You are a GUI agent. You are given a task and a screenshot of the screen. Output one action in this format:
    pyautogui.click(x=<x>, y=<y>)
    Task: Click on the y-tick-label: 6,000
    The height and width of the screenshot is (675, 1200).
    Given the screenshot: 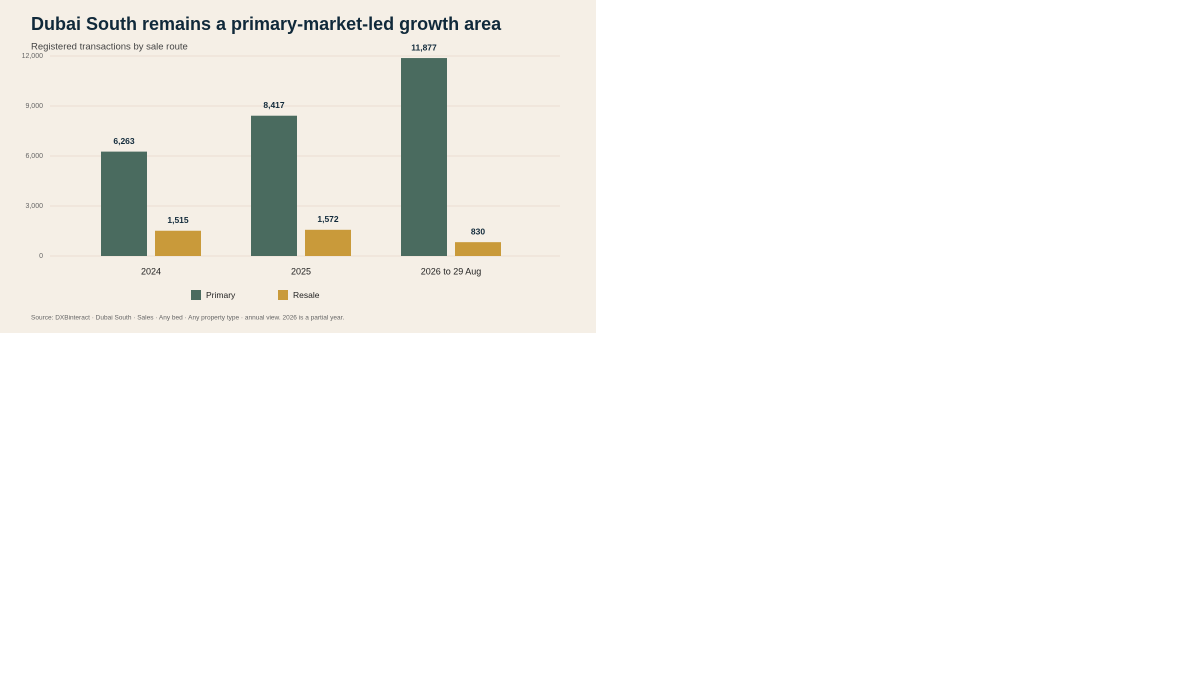 What is the action you would take?
    pyautogui.click(x=34, y=156)
    